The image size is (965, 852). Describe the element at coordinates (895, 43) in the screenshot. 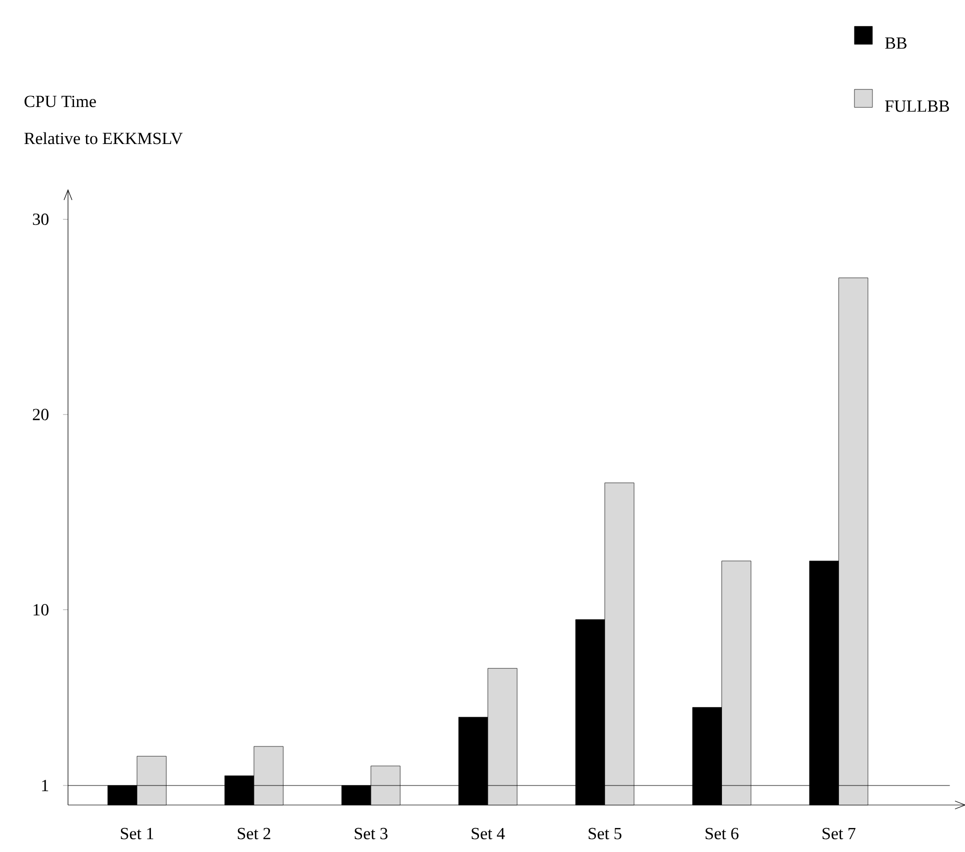

I see `legend-label: BB` at that location.